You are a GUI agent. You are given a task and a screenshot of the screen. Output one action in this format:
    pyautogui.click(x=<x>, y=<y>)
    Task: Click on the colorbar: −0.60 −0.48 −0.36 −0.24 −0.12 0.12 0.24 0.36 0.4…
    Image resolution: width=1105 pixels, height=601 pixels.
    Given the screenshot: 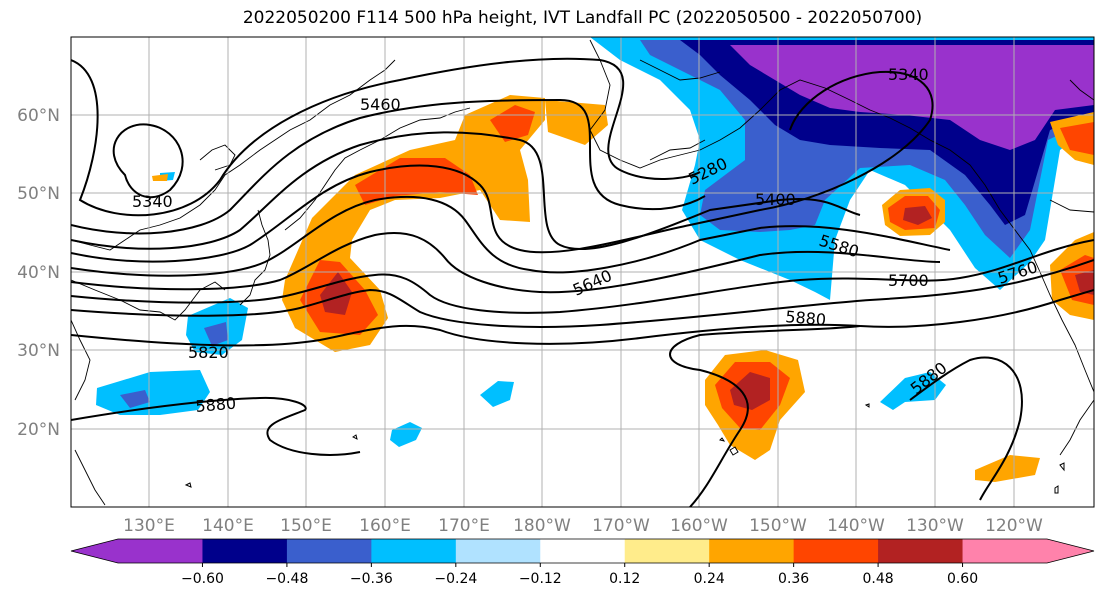 What is the action you would take?
    pyautogui.click(x=582, y=562)
    